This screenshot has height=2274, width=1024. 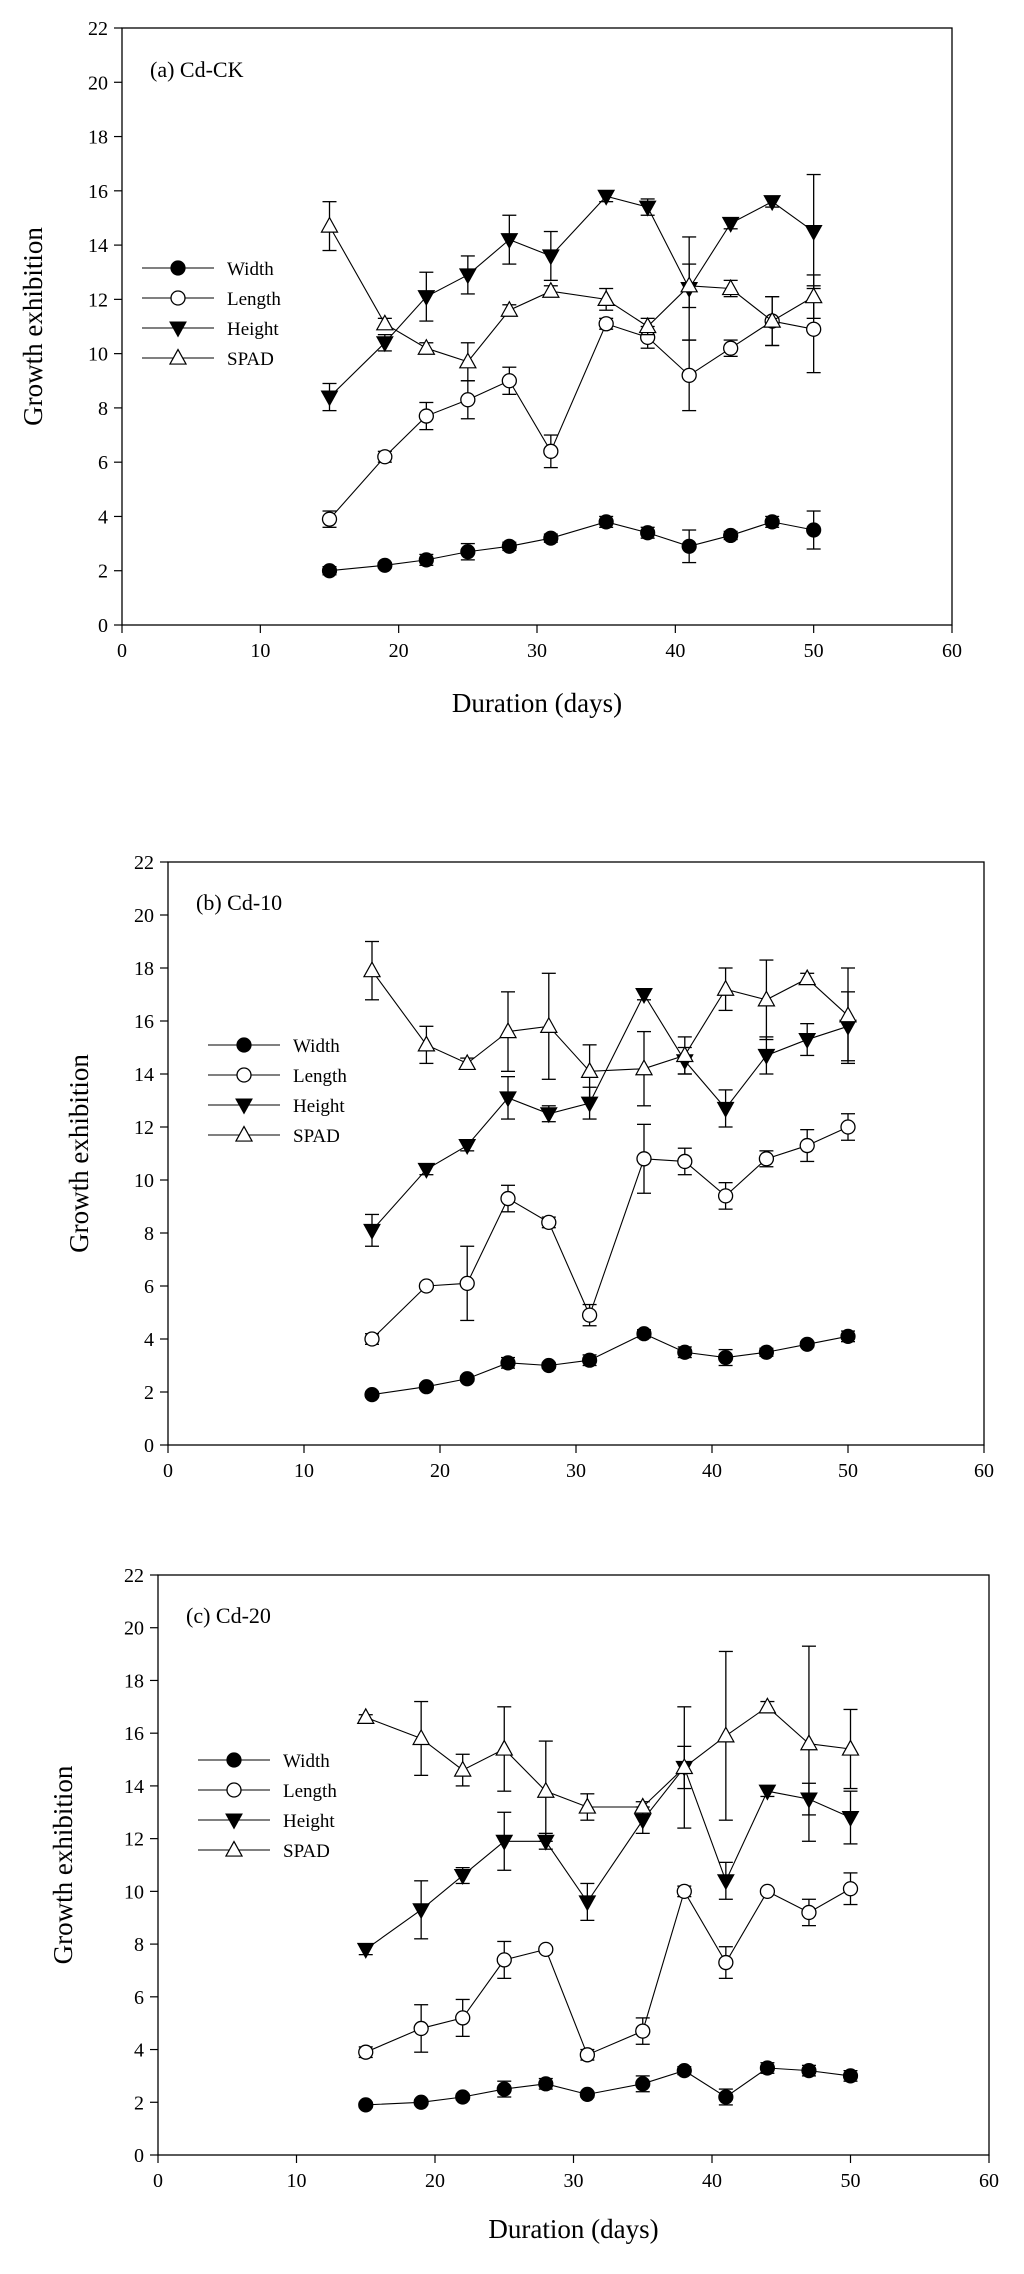 What do you see at coordinates (608, 1743) in the screenshot?
I see `series-spad` at bounding box center [608, 1743].